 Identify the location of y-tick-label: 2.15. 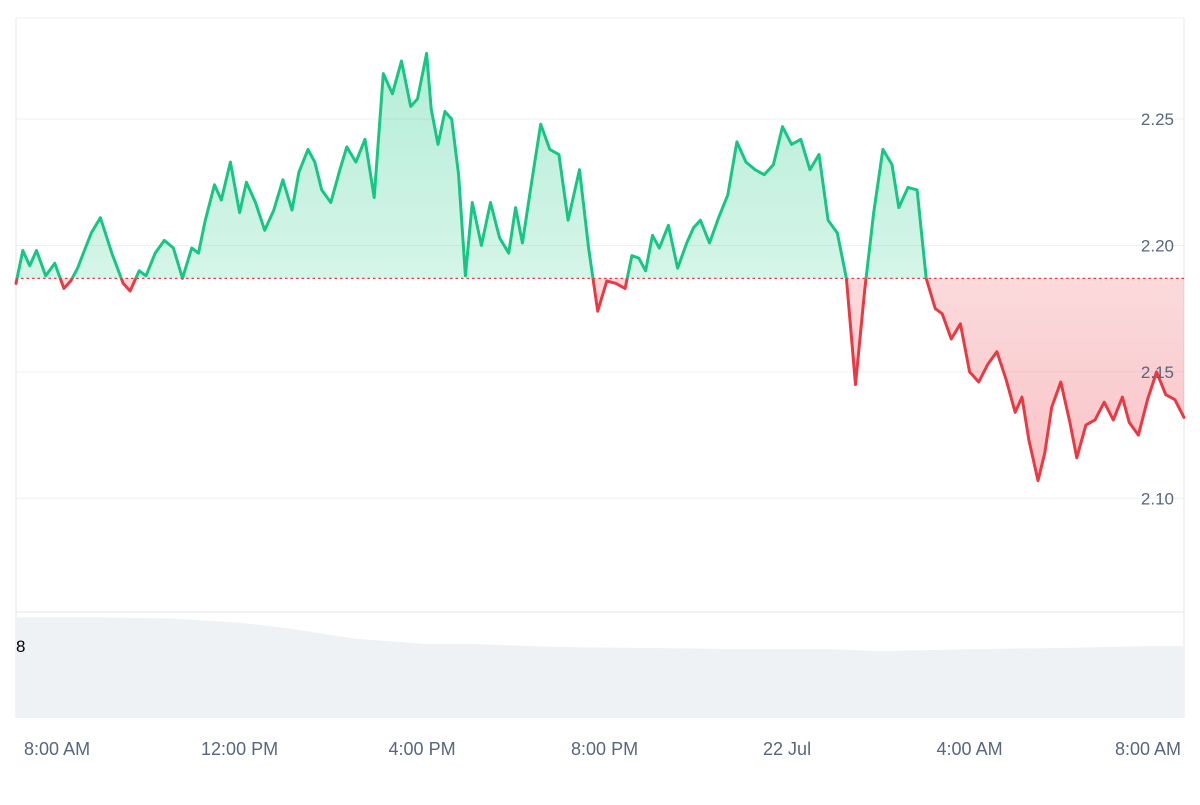
(1157, 372).